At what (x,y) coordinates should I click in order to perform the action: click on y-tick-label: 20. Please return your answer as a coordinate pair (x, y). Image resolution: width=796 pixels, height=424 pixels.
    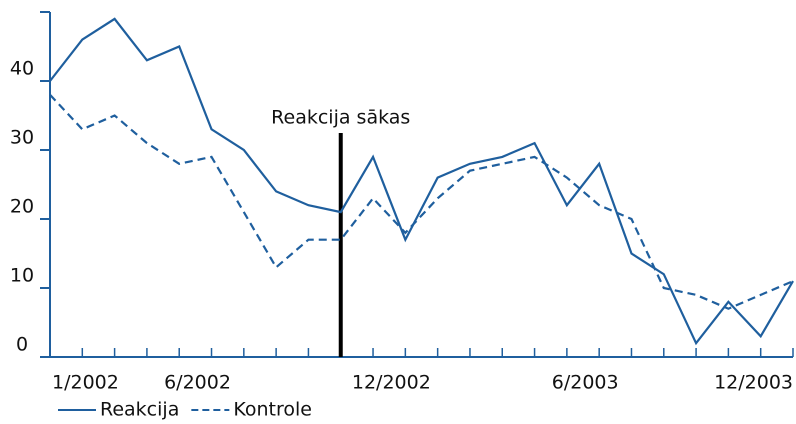
    Looking at the image, I should click on (22, 207).